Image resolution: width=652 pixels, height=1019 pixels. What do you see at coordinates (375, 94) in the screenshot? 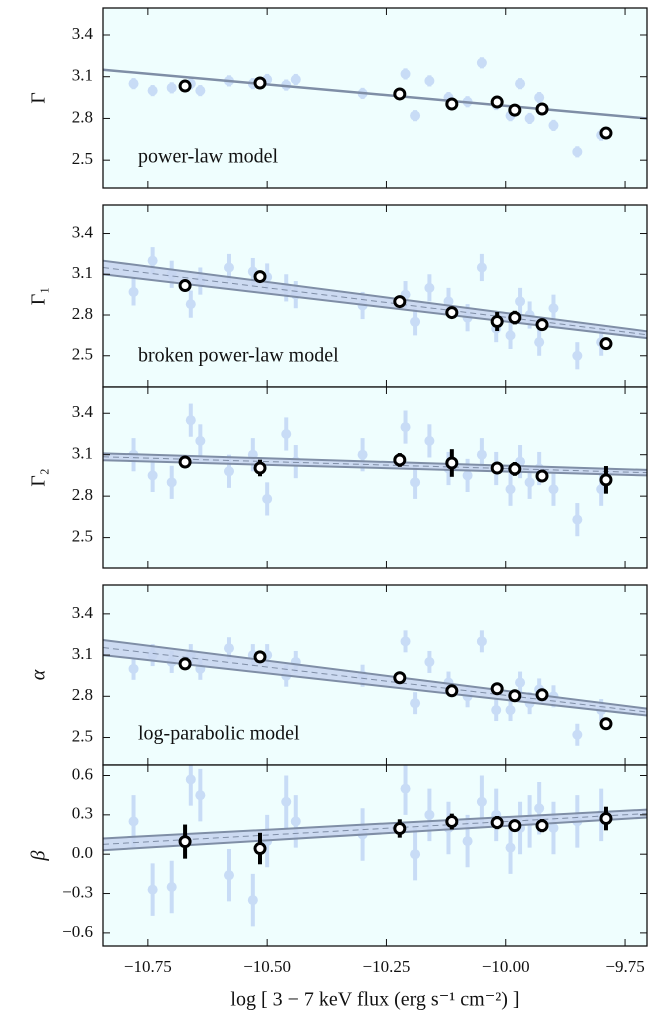
I see `fit-line` at bounding box center [375, 94].